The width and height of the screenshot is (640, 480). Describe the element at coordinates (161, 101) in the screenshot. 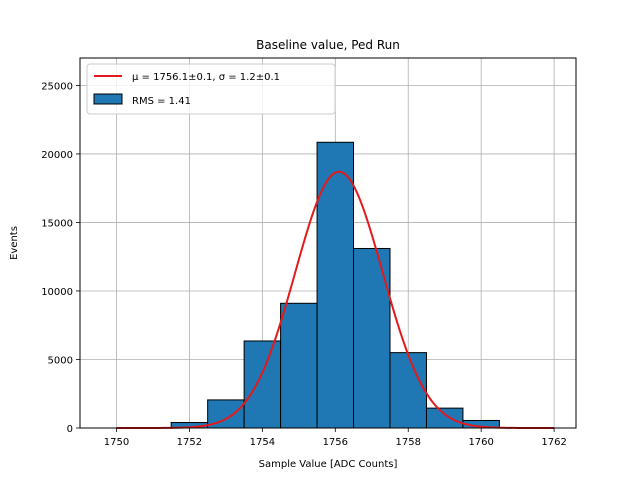

I see `legend-histogram-label: RMS = 1.41` at that location.